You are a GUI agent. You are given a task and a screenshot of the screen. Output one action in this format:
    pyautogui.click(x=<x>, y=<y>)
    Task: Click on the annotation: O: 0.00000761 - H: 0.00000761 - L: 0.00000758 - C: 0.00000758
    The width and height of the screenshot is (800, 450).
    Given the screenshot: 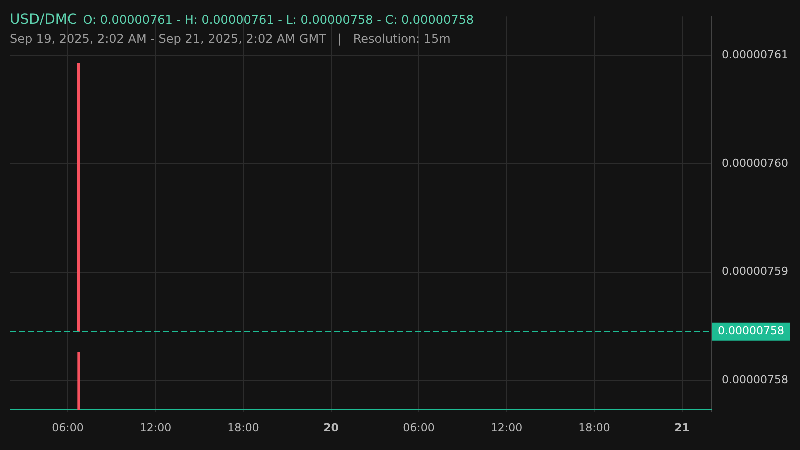 What is the action you would take?
    pyautogui.click(x=278, y=20)
    